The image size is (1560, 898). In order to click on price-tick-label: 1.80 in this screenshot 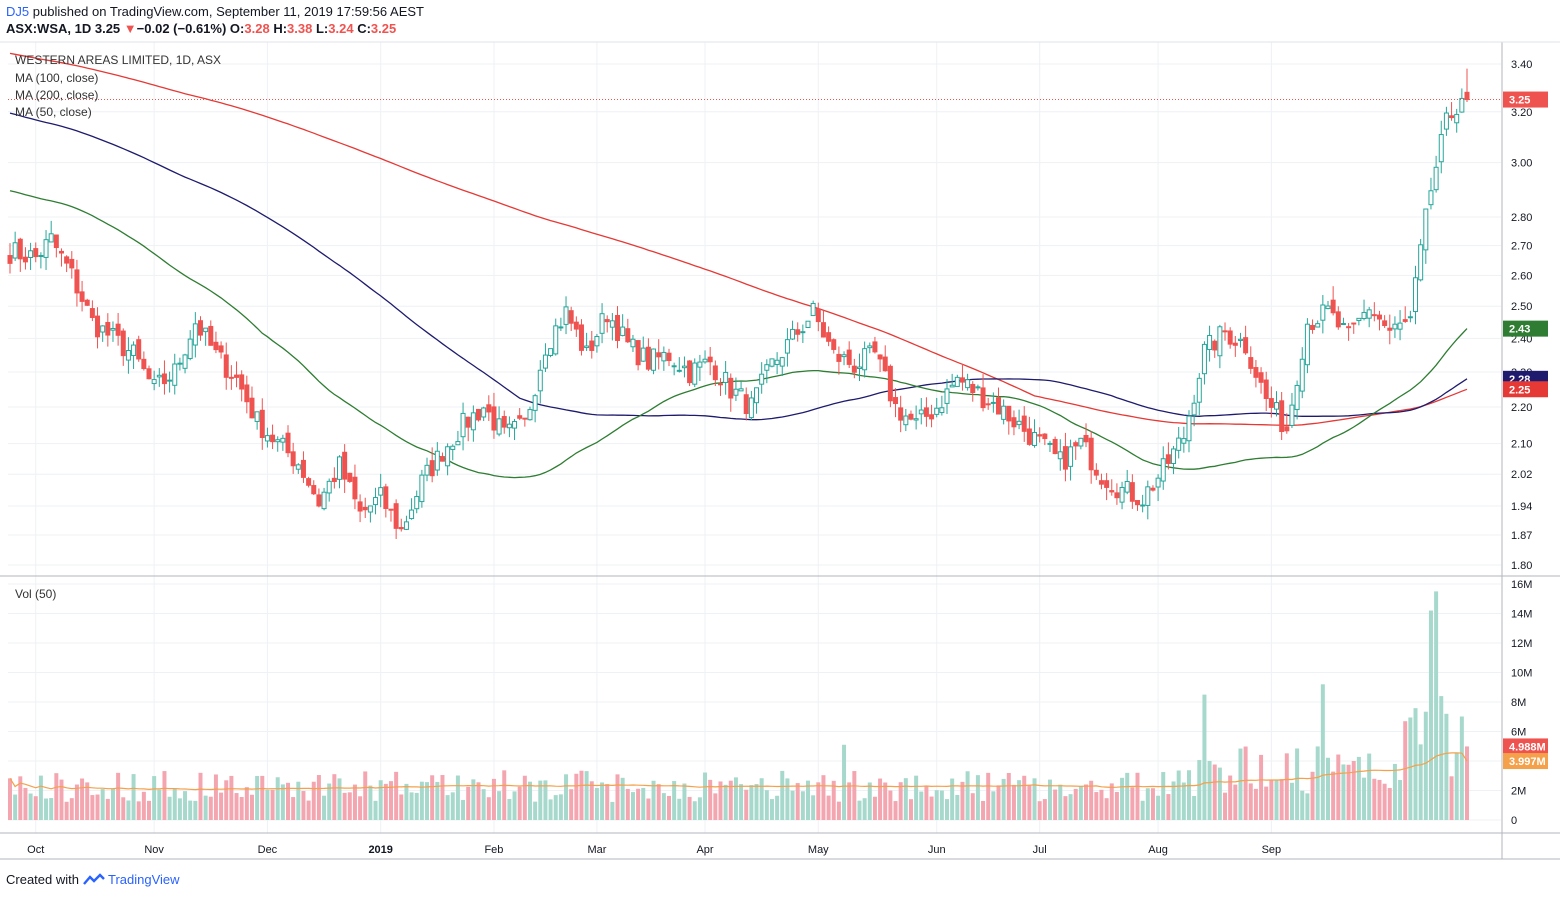, I will do `click(1521, 566)`.